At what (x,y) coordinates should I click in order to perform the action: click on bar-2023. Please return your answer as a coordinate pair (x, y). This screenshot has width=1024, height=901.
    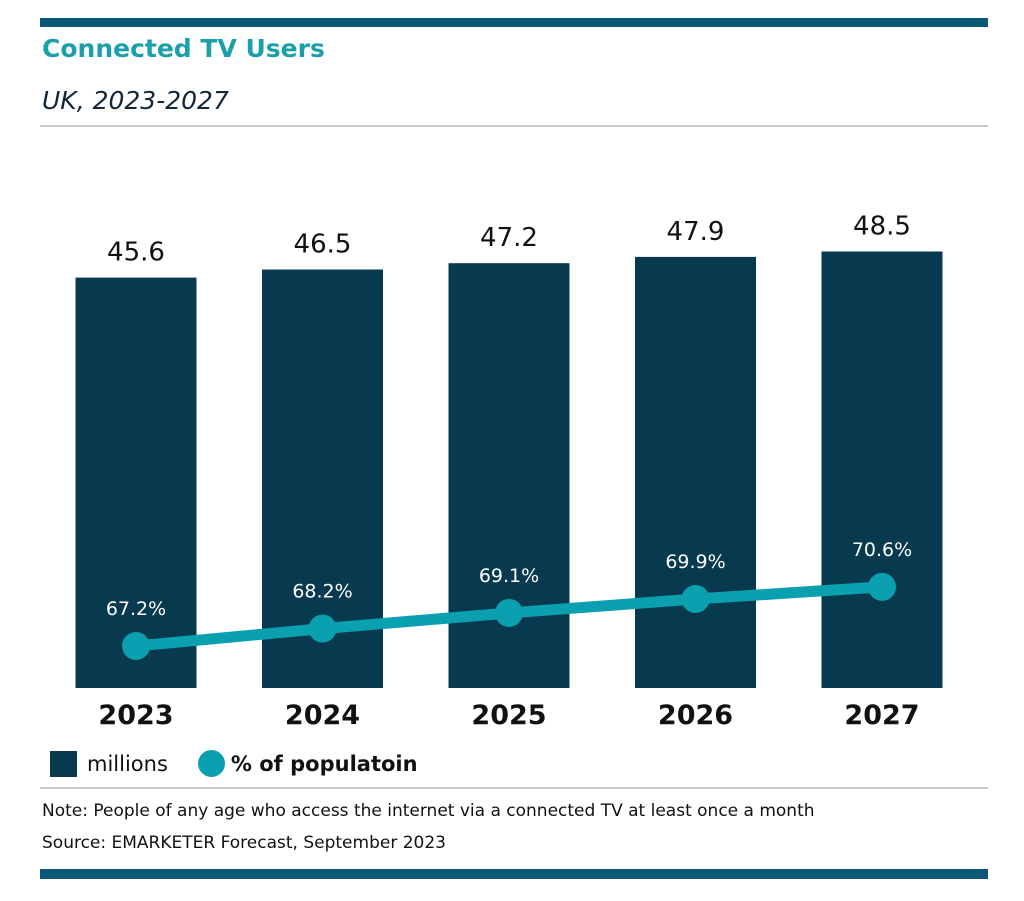
    Looking at the image, I should click on (136, 482).